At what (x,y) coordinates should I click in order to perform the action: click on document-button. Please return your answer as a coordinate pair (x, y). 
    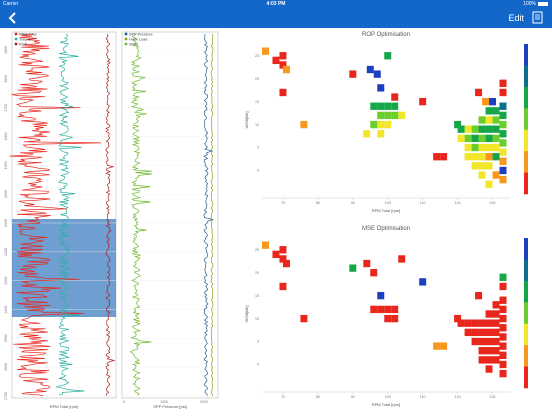
    Looking at the image, I should click on (538, 18).